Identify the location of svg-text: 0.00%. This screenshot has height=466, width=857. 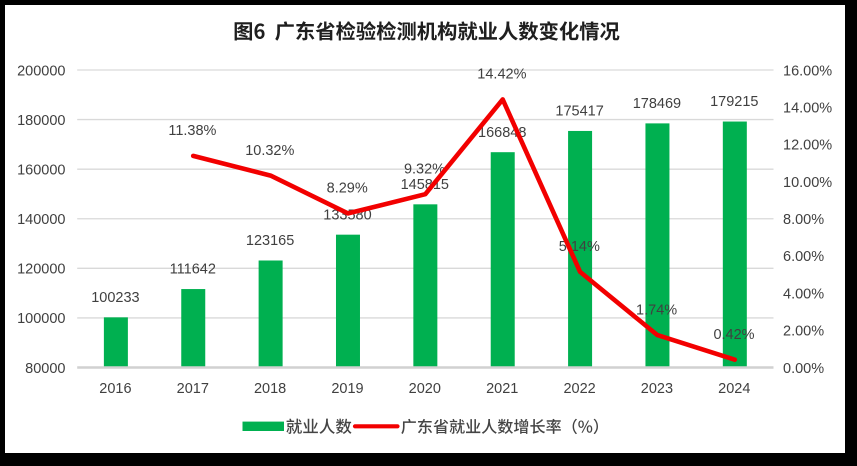
(803, 369).